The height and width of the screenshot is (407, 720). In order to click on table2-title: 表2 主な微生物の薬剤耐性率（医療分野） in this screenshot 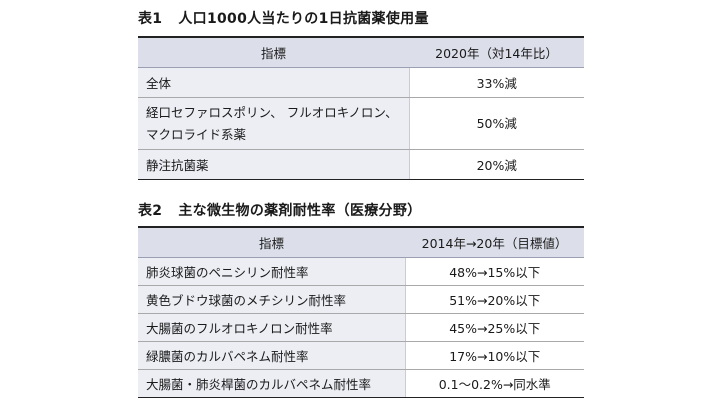, I will do `click(279, 210)`.